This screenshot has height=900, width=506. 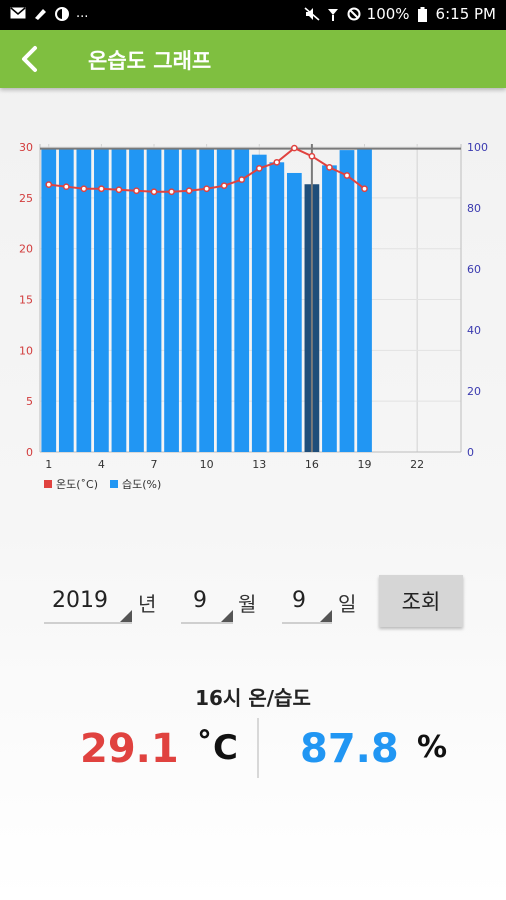 What do you see at coordinates (48, 484) in the screenshot?
I see `legend-swatch-temperature` at bounding box center [48, 484].